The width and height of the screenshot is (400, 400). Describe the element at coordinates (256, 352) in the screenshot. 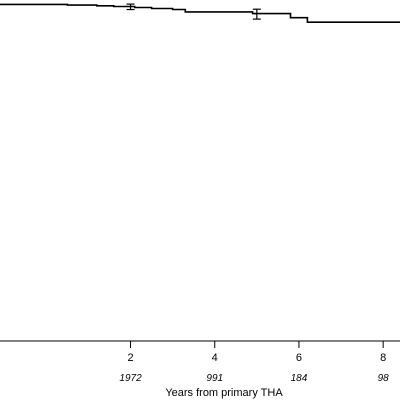

I see `x-axis-ticks: 2 4 6 8` at that location.